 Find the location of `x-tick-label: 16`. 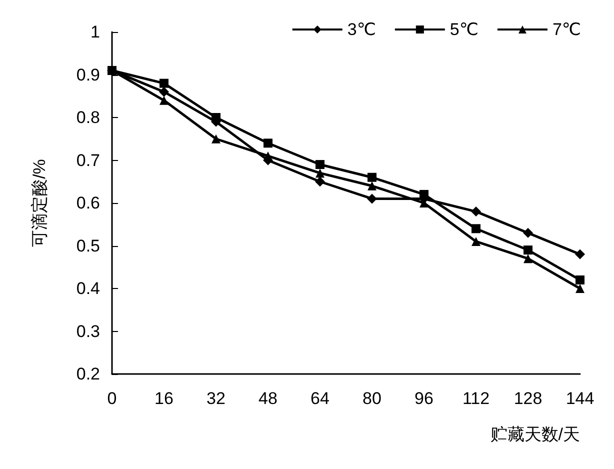

x-tick-label: 16 is located at coordinates (164, 398).